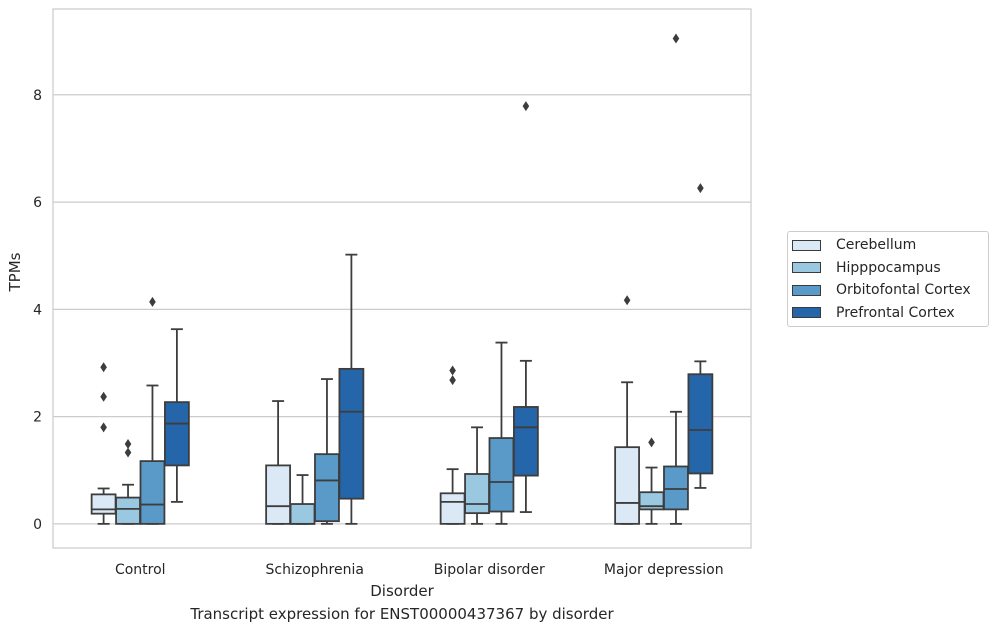 The image size is (999, 634). Describe the element at coordinates (903, 290) in the screenshot. I see `legend-label: Orbitofontal Cortex` at that location.